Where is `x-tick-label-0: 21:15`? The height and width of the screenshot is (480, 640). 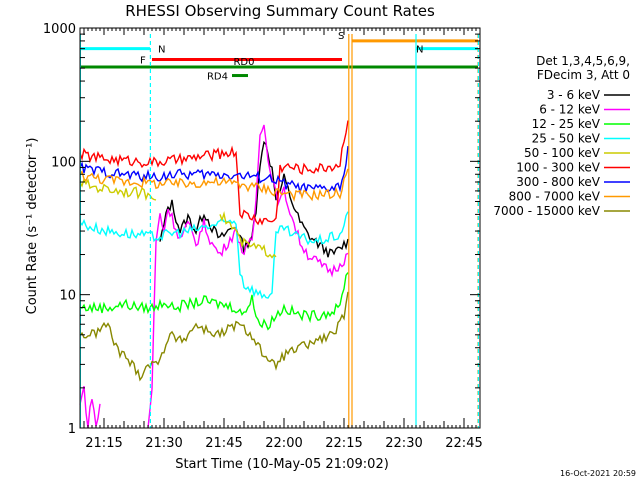
x-tick-label-0: 21:15 is located at coordinates (103, 443).